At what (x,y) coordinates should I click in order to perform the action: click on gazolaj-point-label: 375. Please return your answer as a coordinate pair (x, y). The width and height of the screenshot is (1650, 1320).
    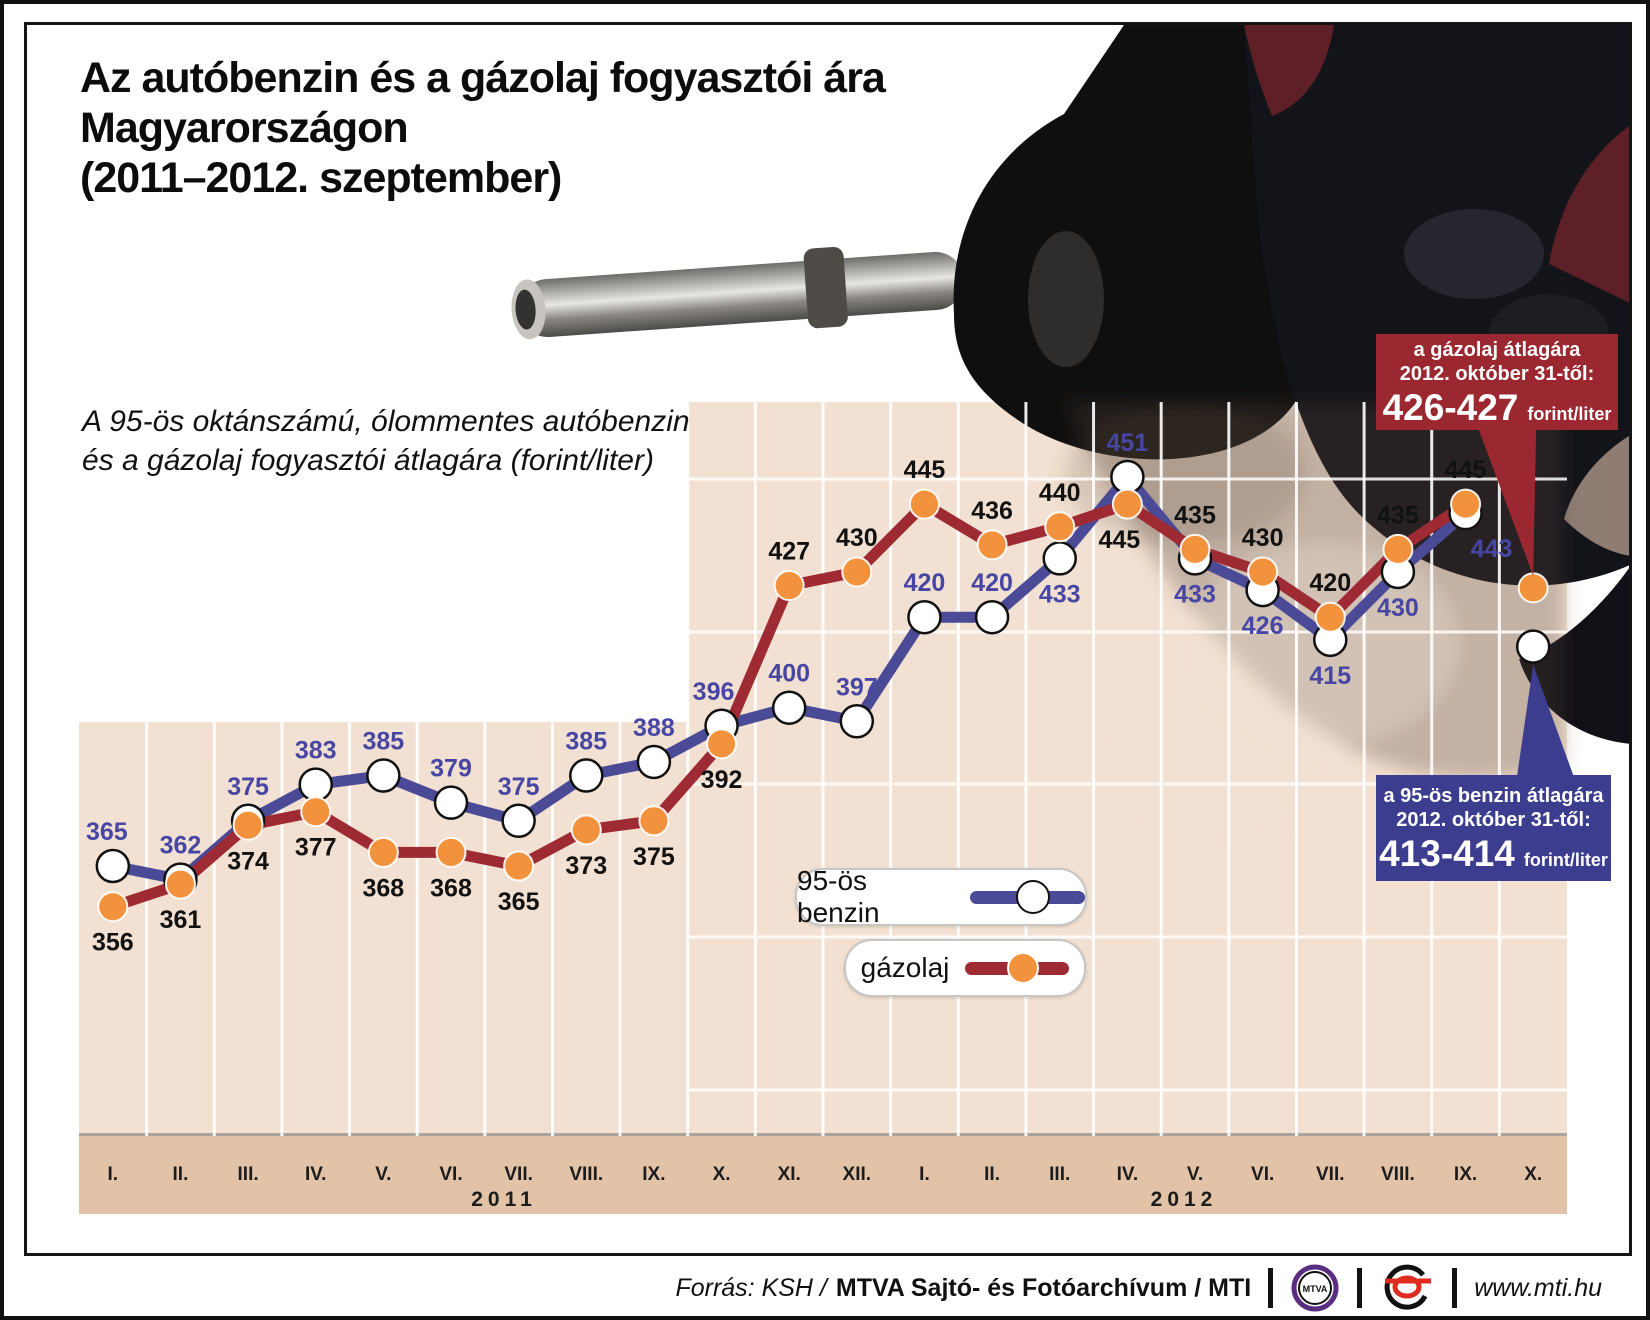
    Looking at the image, I should click on (654, 857).